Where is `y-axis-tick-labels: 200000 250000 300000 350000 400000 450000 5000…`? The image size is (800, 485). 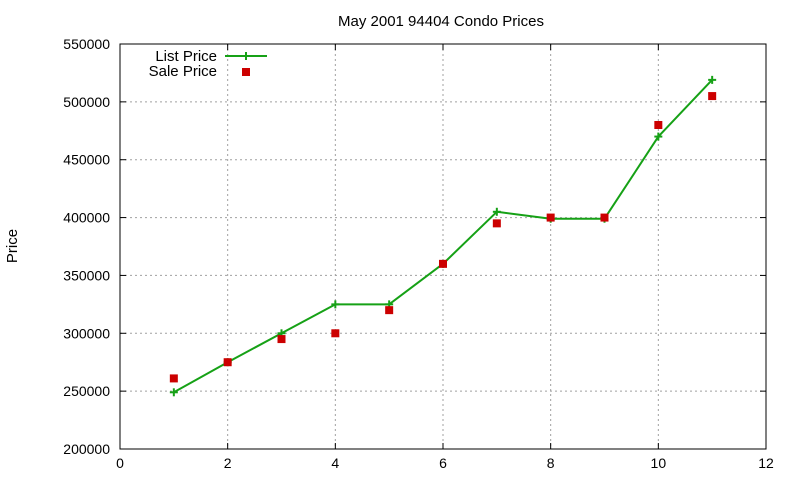
y-axis-tick-labels: 200000 250000 300000 350000 400000 450000 5000… is located at coordinates (86, 246).